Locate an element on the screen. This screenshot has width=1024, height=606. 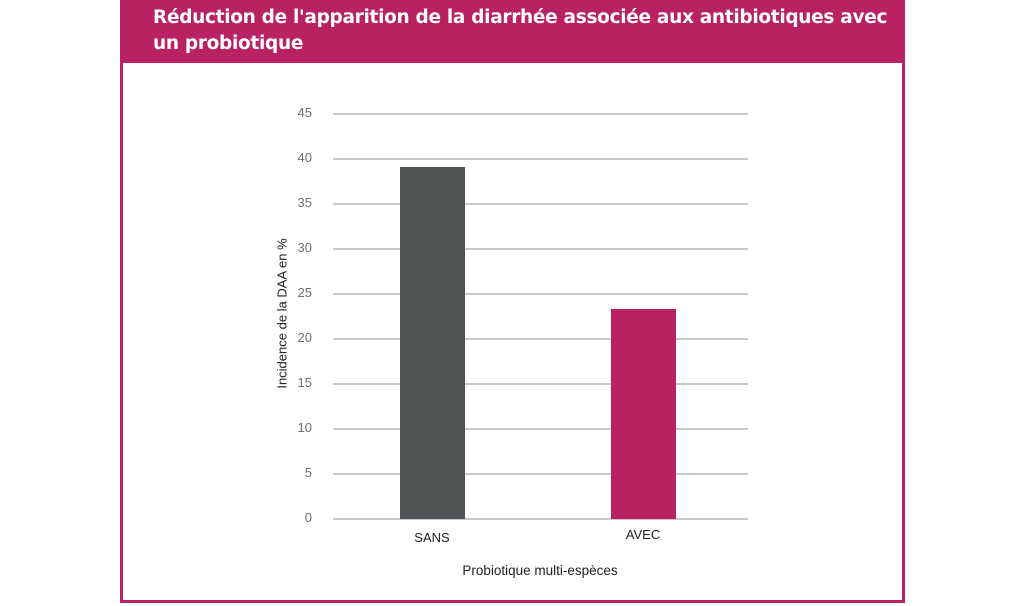
ytick-label: 45 is located at coordinates (304, 112).